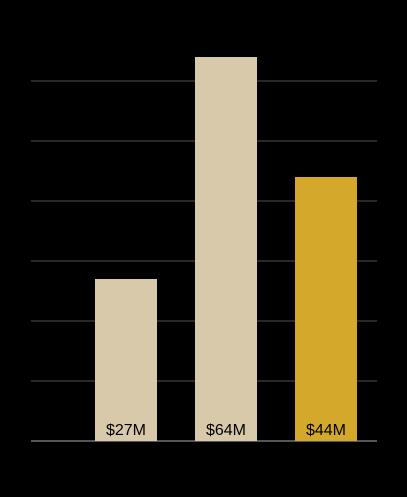 The image size is (407, 497). Describe the element at coordinates (126, 430) in the screenshot. I see `bar-value-label: $27M` at that location.